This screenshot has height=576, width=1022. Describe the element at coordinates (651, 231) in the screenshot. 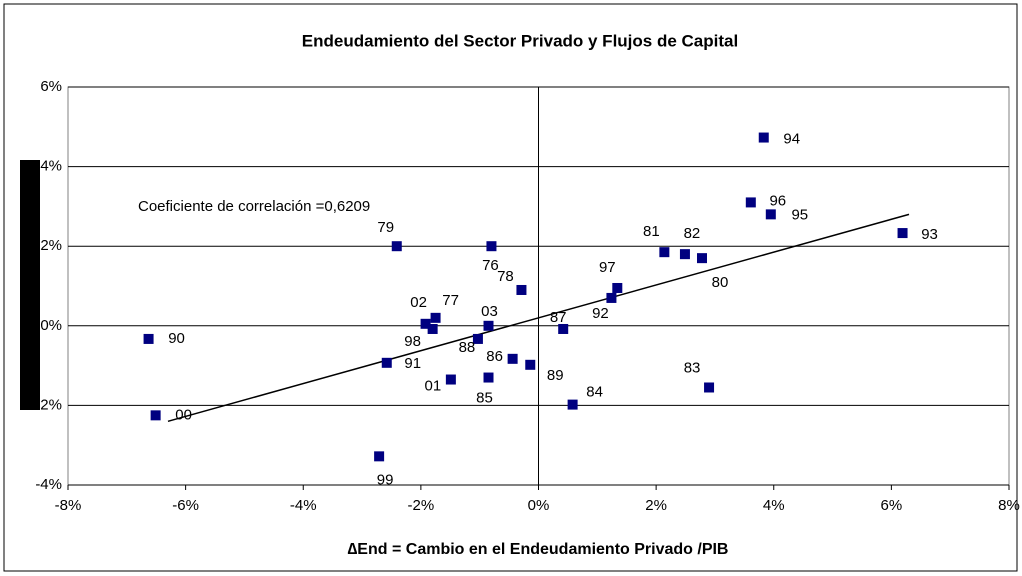

I see `point-label: 81` at that location.